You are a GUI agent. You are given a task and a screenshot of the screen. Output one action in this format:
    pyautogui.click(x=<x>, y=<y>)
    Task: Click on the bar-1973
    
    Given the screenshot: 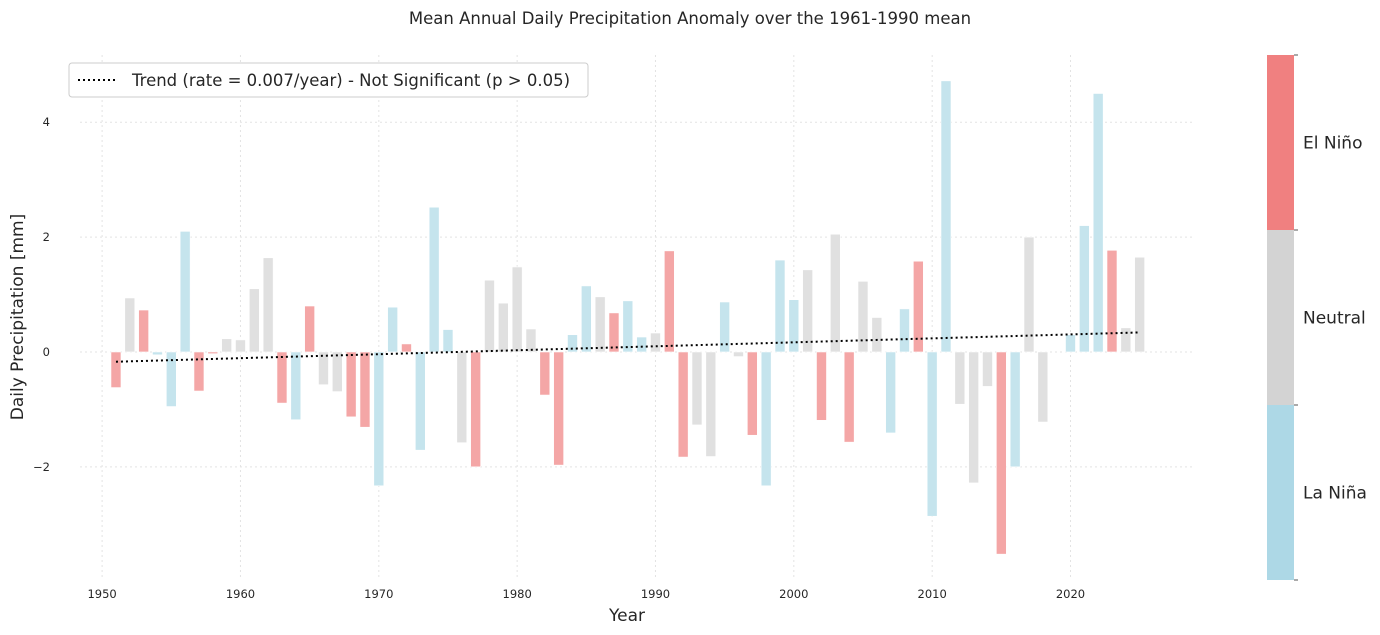 What is the action you would take?
    pyautogui.click(x=420, y=401)
    